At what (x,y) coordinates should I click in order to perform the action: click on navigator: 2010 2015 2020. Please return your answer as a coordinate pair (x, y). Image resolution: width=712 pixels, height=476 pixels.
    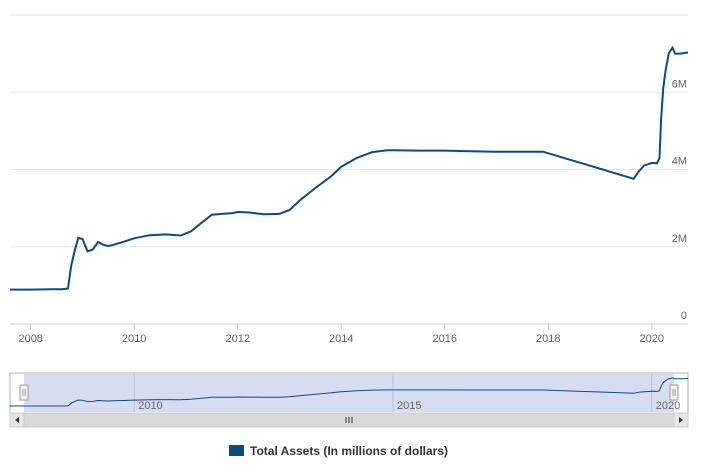
    Looking at the image, I should click on (349, 393).